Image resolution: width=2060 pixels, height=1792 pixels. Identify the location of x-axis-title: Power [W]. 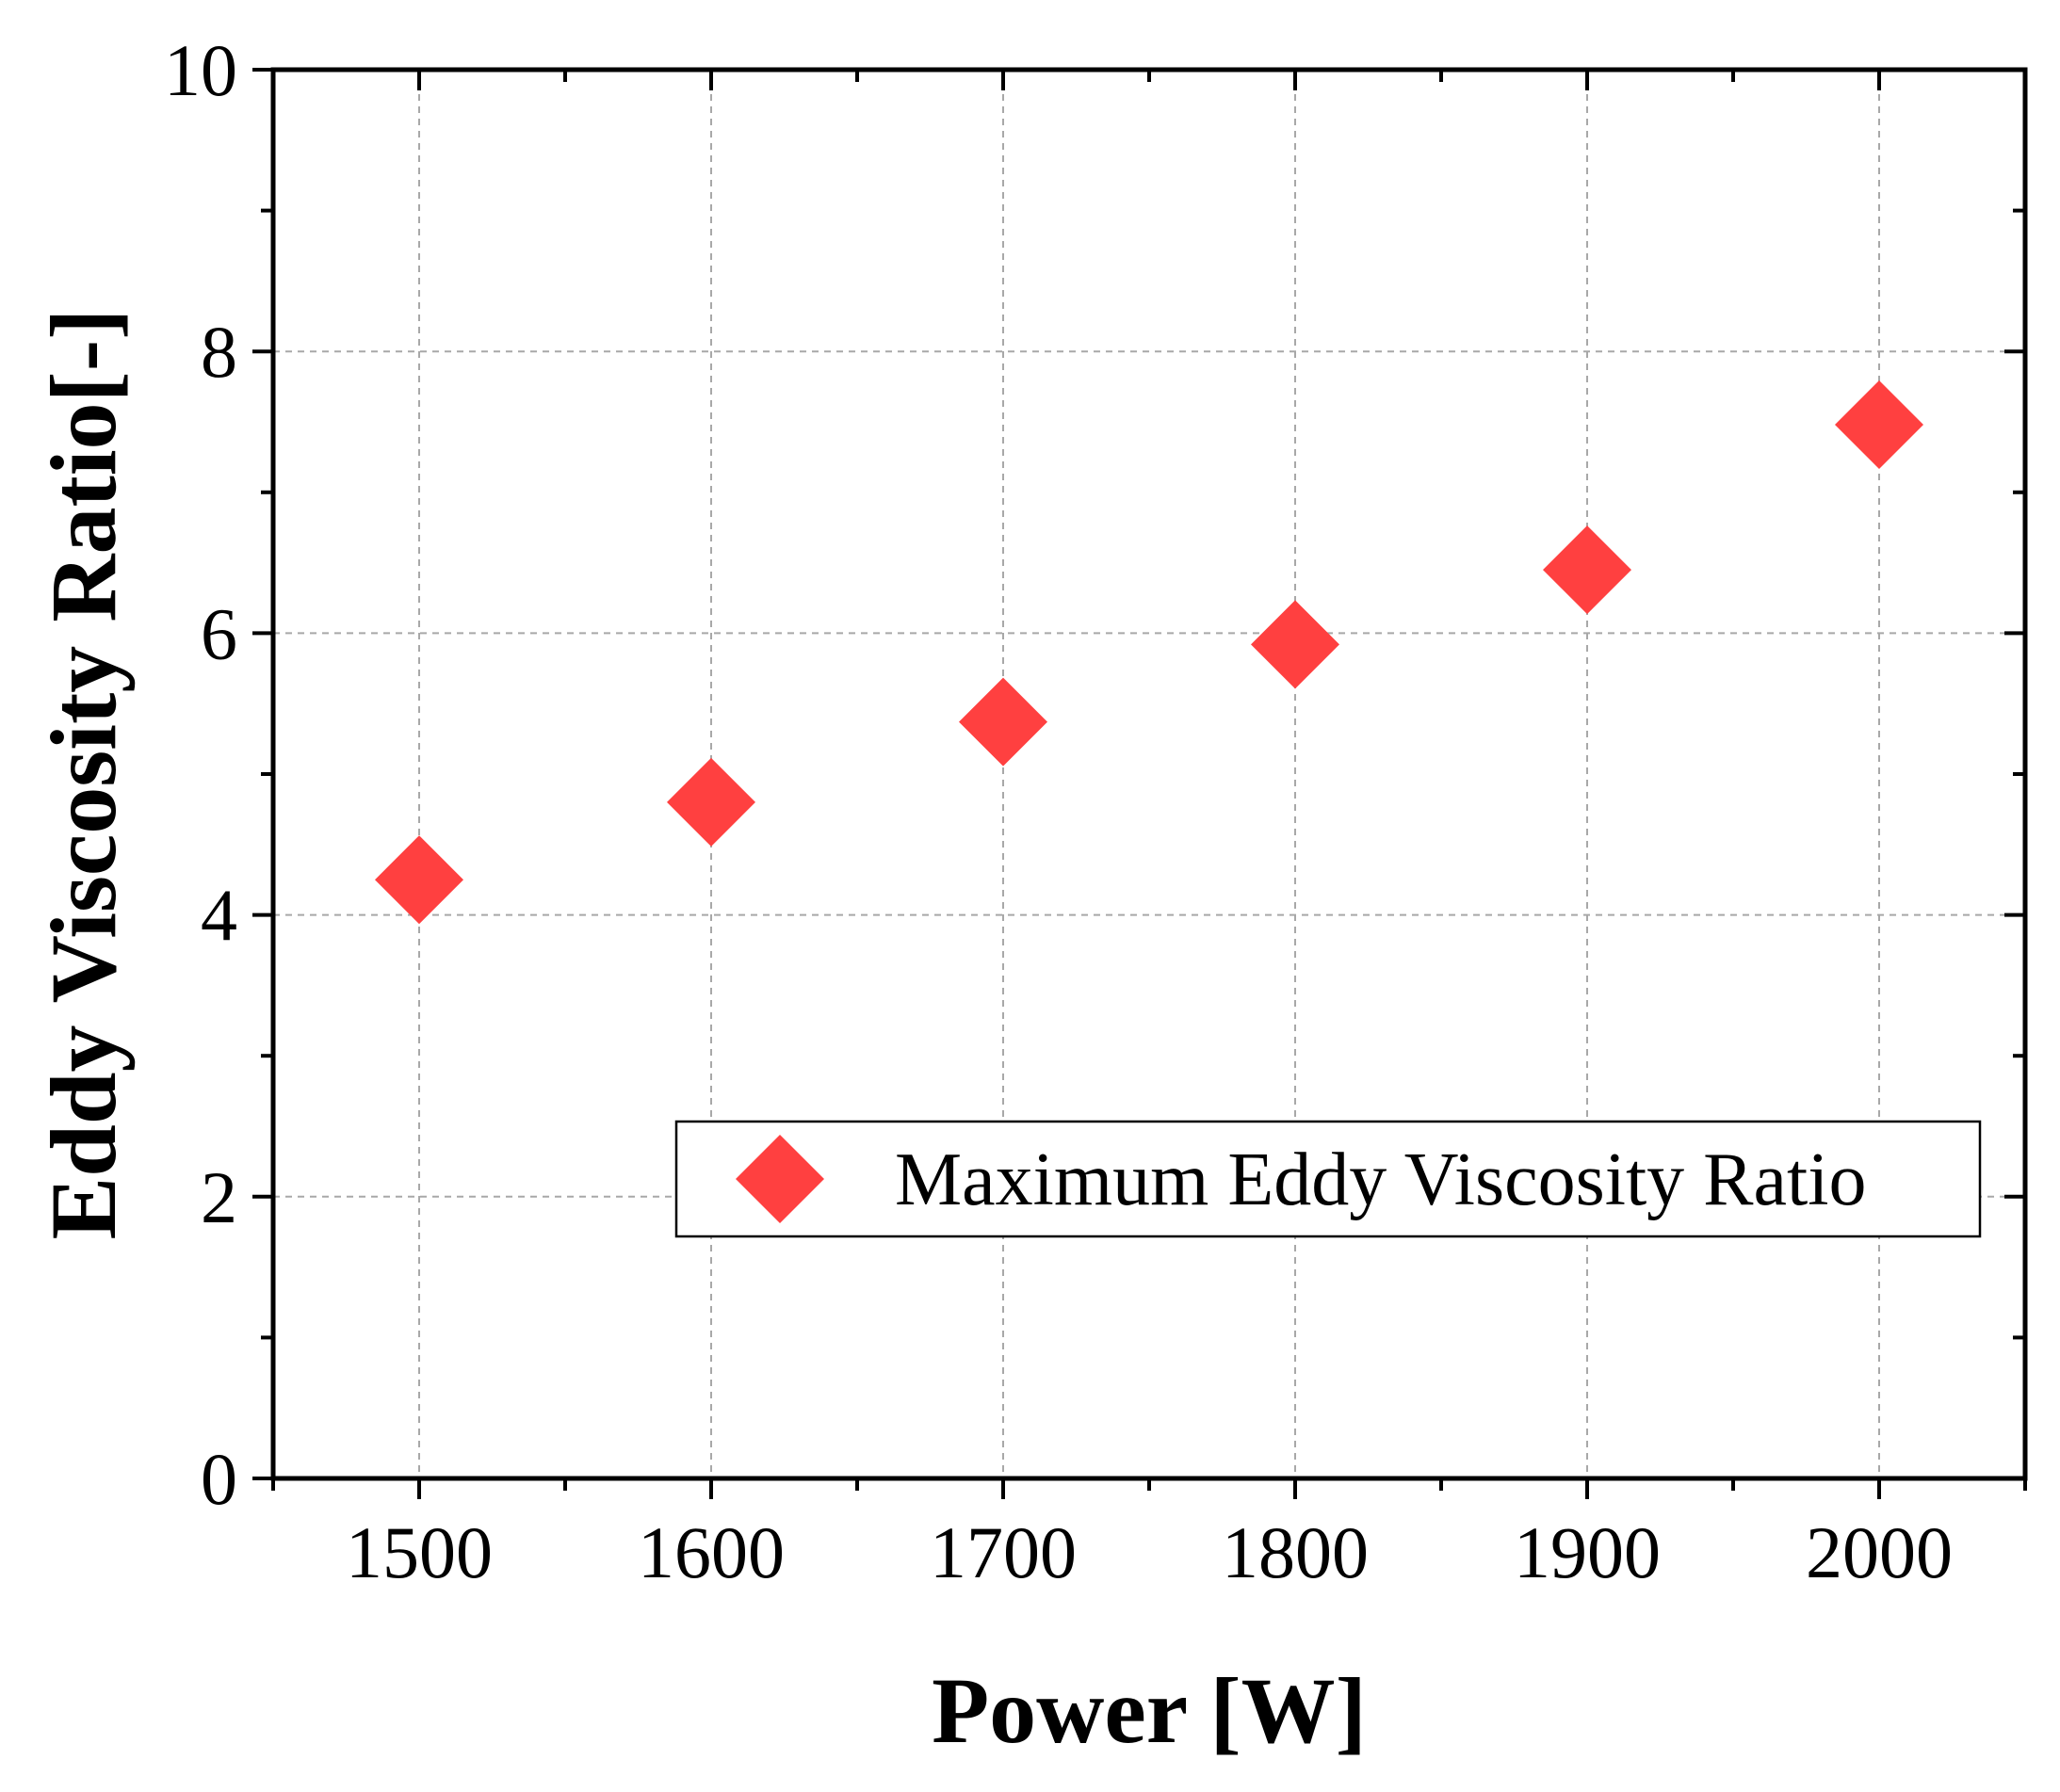
(1149, 1710).